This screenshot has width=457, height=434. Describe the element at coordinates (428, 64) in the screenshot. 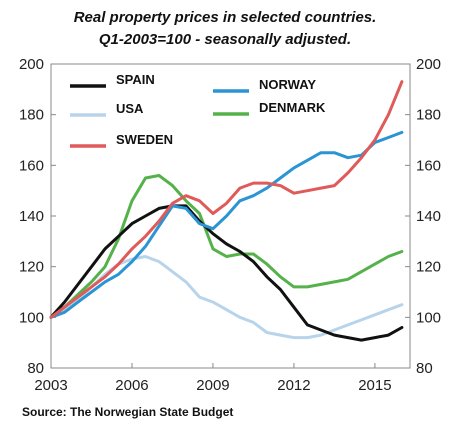

I see `y-tick-label-right: 200` at that location.